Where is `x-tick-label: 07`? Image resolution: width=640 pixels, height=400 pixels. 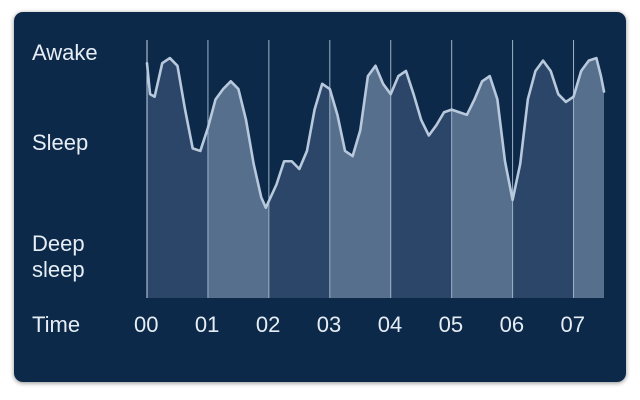
x-tick-label: 07 is located at coordinates (573, 324).